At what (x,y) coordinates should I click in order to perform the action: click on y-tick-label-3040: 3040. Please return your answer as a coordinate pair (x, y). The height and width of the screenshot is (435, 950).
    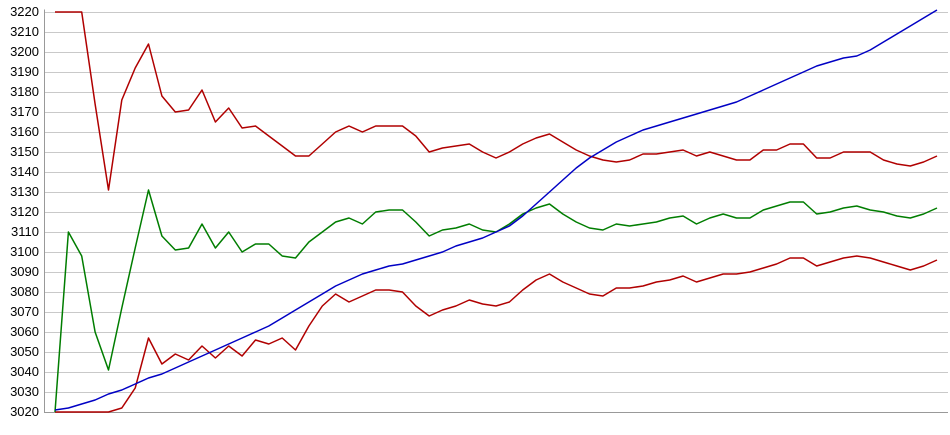
    Looking at the image, I should click on (24, 371).